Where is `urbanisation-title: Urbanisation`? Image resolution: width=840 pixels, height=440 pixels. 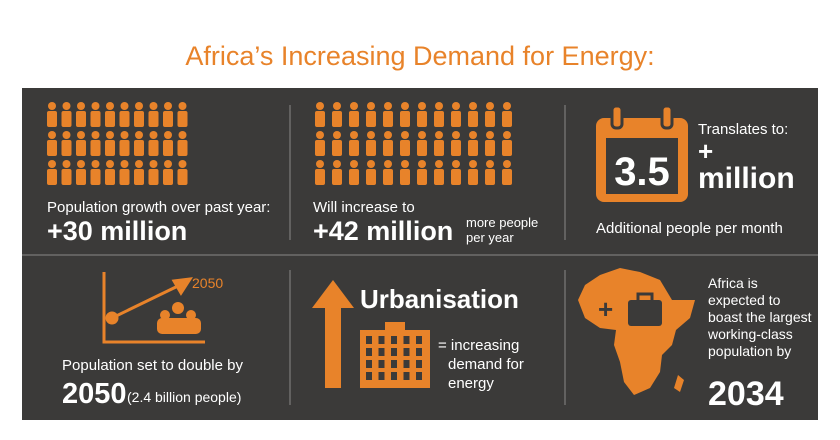
urbanisation-title: Urbanisation is located at coordinates (439, 299).